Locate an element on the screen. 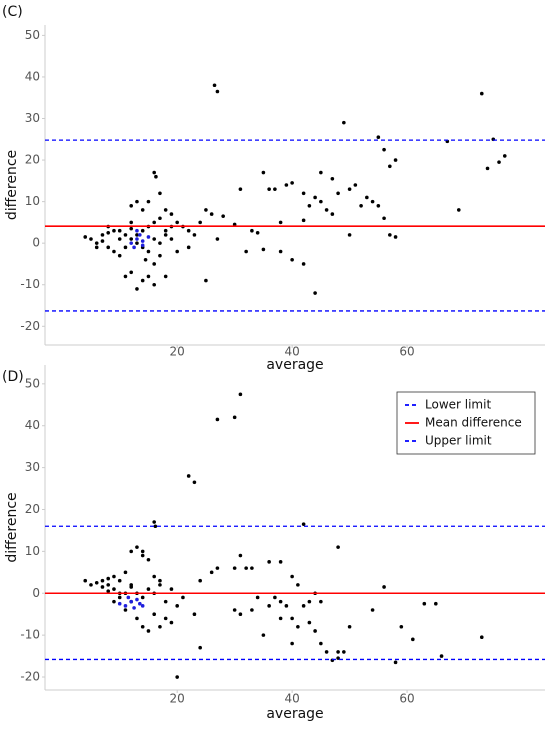 The width and height of the screenshot is (550, 729). panel-label: (C) is located at coordinates (12, 12).